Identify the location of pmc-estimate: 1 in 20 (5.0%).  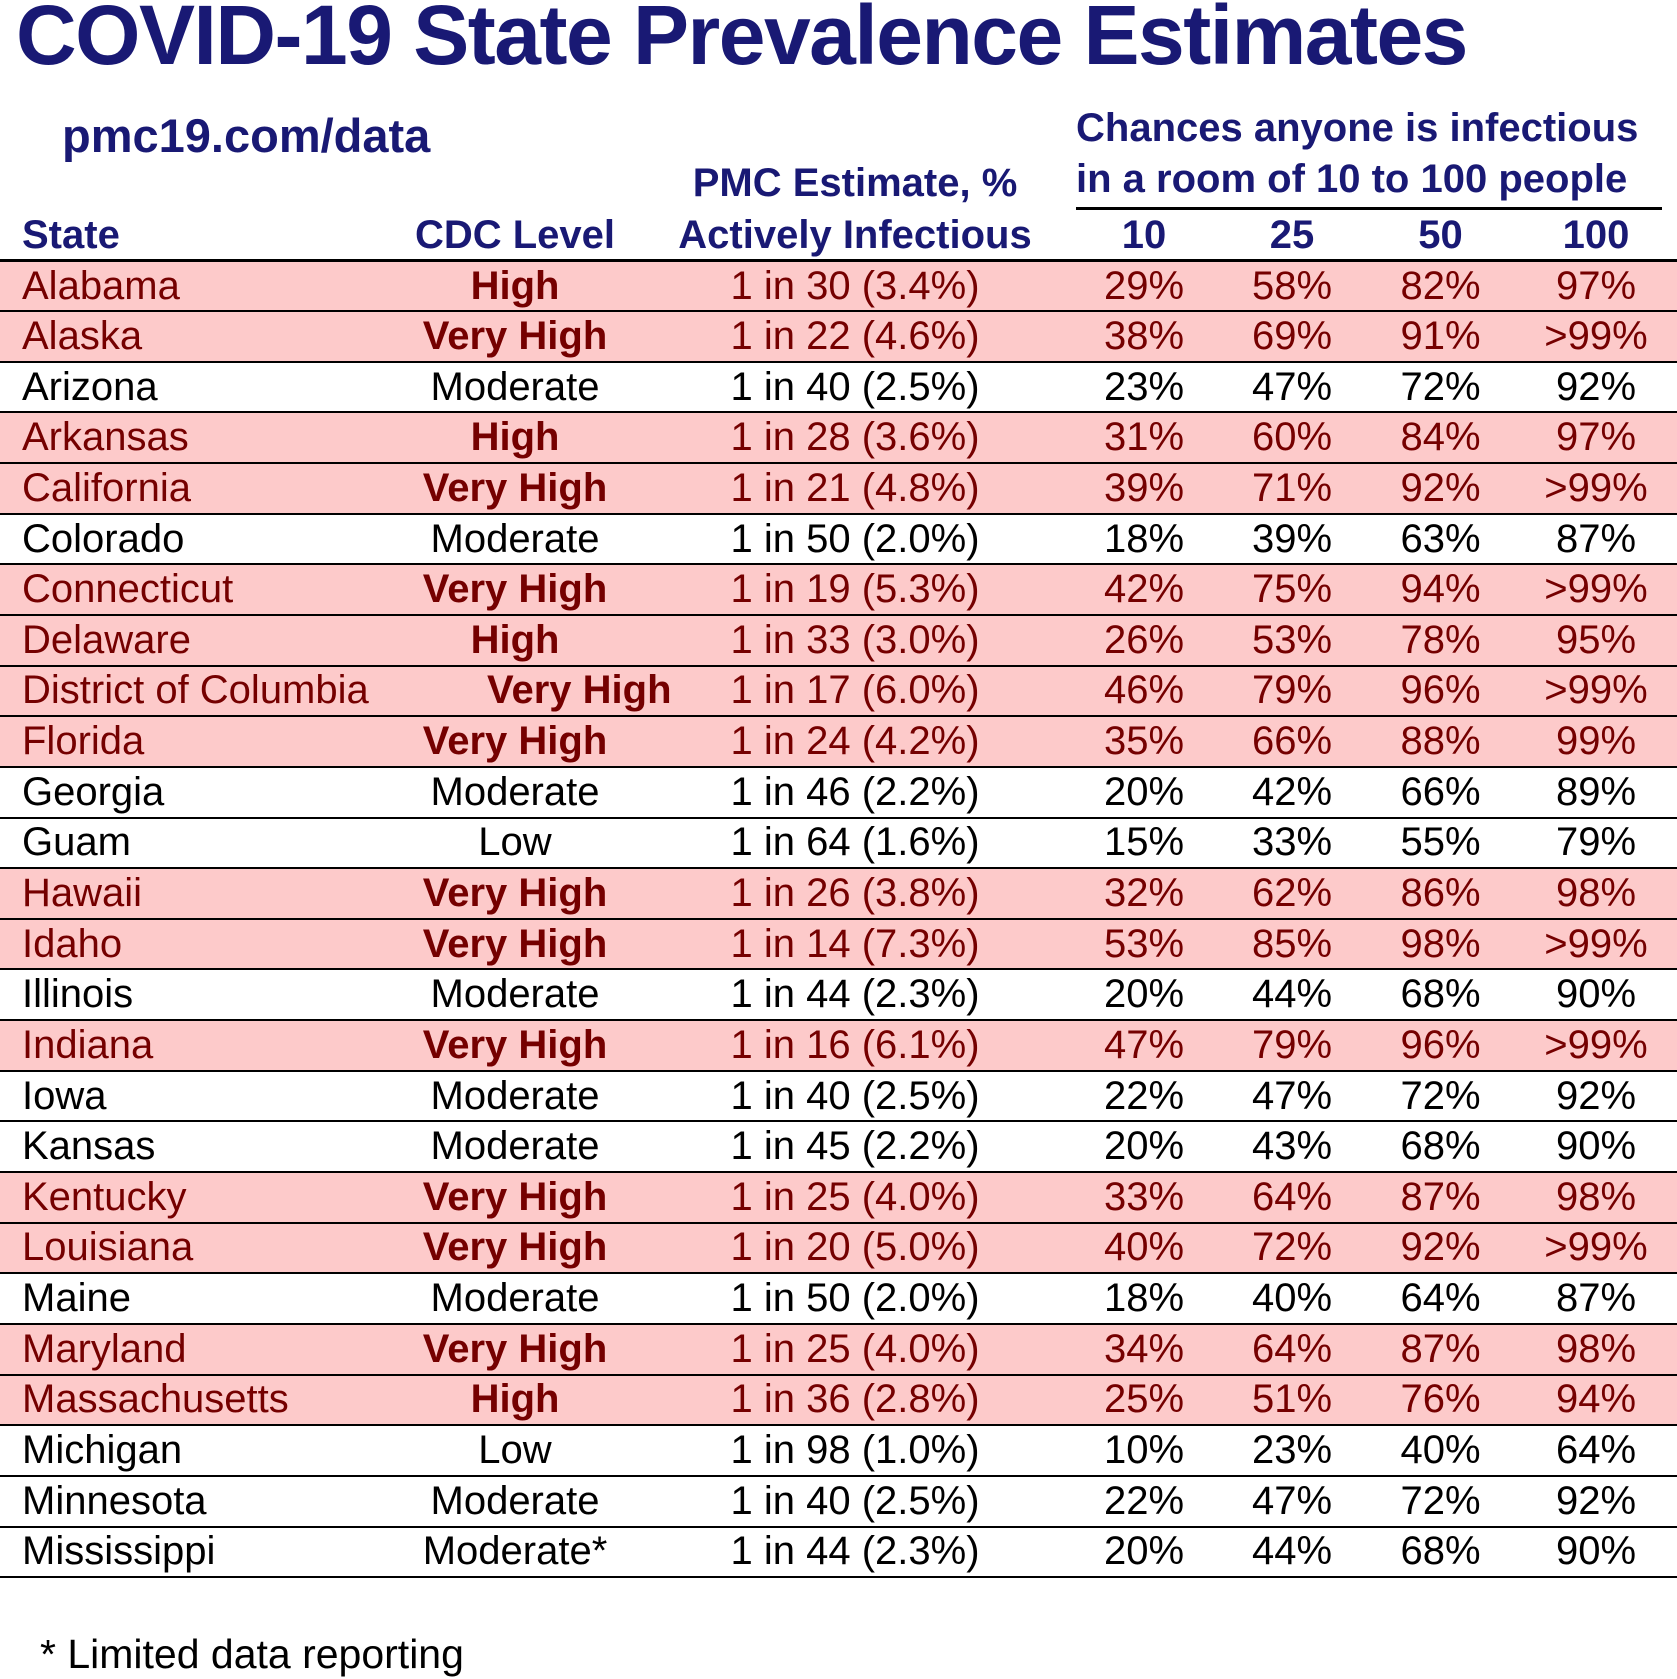
(855, 1247).